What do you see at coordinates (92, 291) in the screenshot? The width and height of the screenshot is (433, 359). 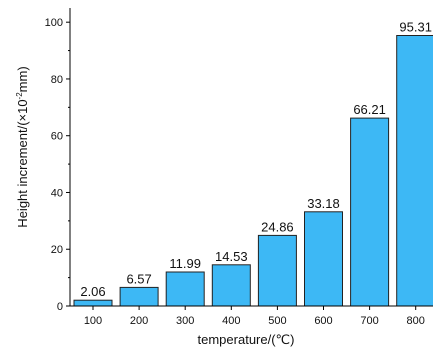 I see `value-label-100: 2.06` at bounding box center [92, 291].